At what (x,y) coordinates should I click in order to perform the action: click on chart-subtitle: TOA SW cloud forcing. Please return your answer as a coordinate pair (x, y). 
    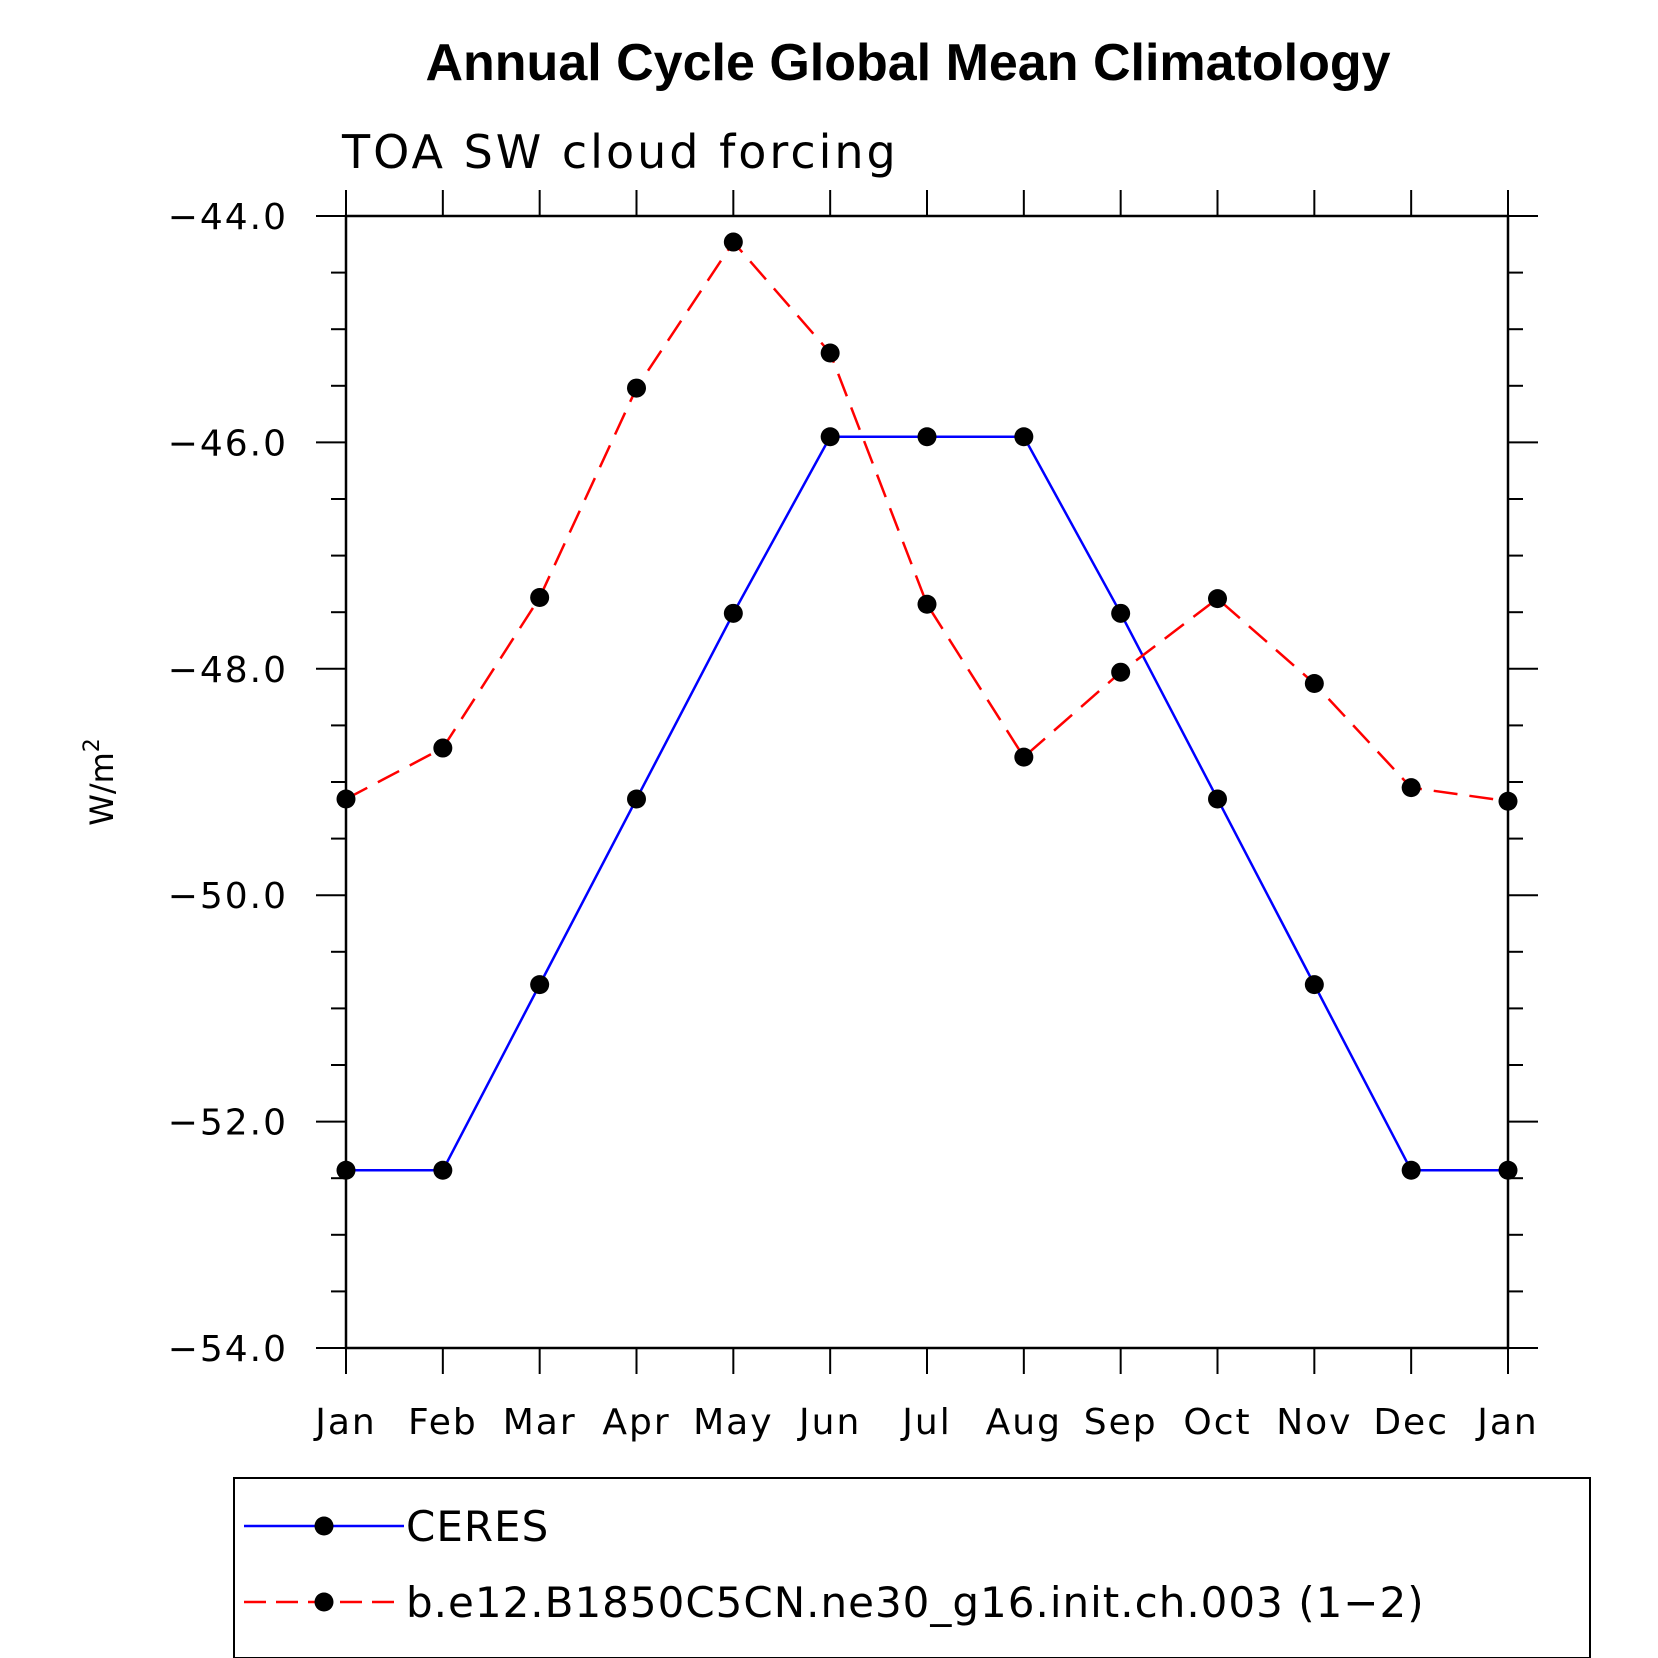
    Looking at the image, I should click on (620, 152).